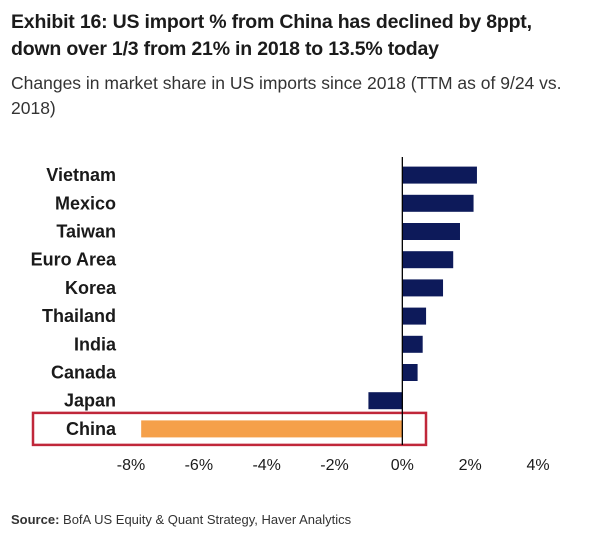  Describe the element at coordinates (131, 465) in the screenshot. I see `x-tick-label: -8%` at that location.